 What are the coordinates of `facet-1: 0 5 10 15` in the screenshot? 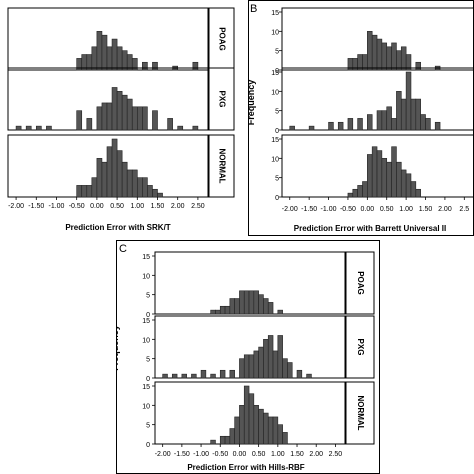 It's located at (372, 41).